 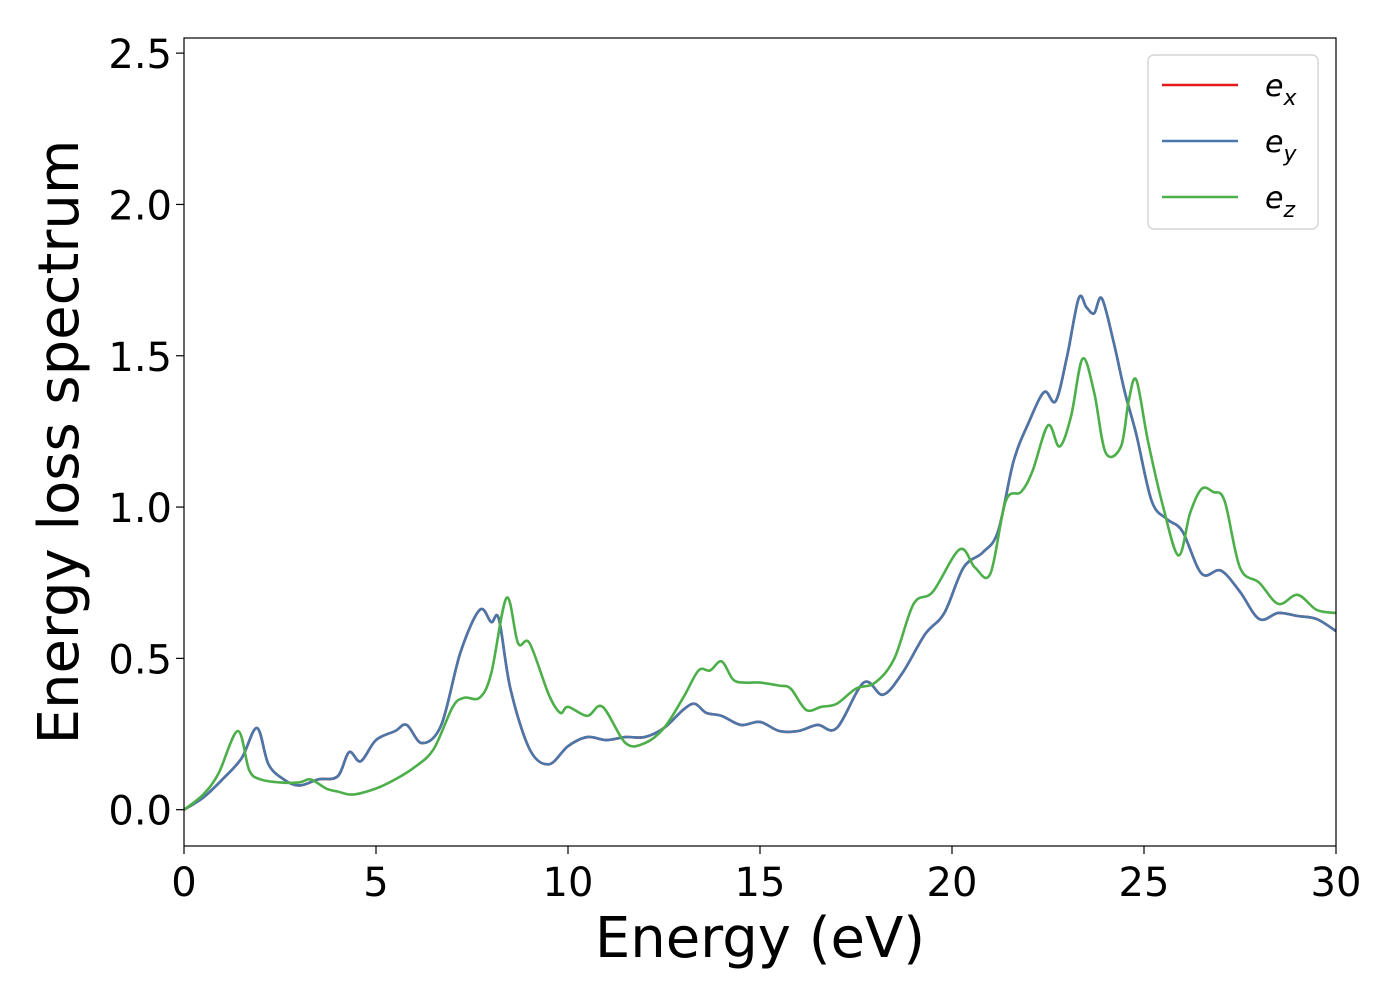 What do you see at coordinates (1229, 146) in the screenshot?
I see `legend-entries: ex ey ez` at bounding box center [1229, 146].